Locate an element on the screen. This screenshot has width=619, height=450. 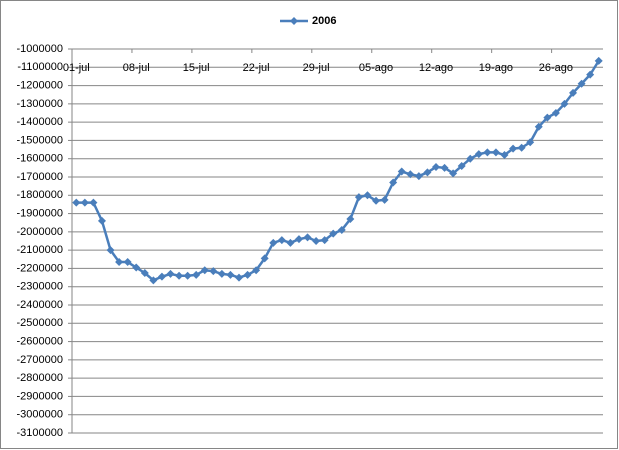
y-tick-label: -2600000 is located at coordinates (40, 341).